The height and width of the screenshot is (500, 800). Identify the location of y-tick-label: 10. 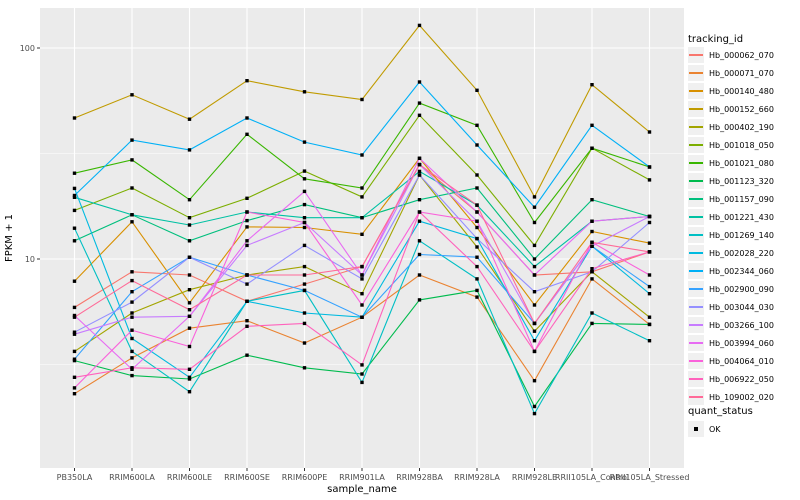
(30, 259).